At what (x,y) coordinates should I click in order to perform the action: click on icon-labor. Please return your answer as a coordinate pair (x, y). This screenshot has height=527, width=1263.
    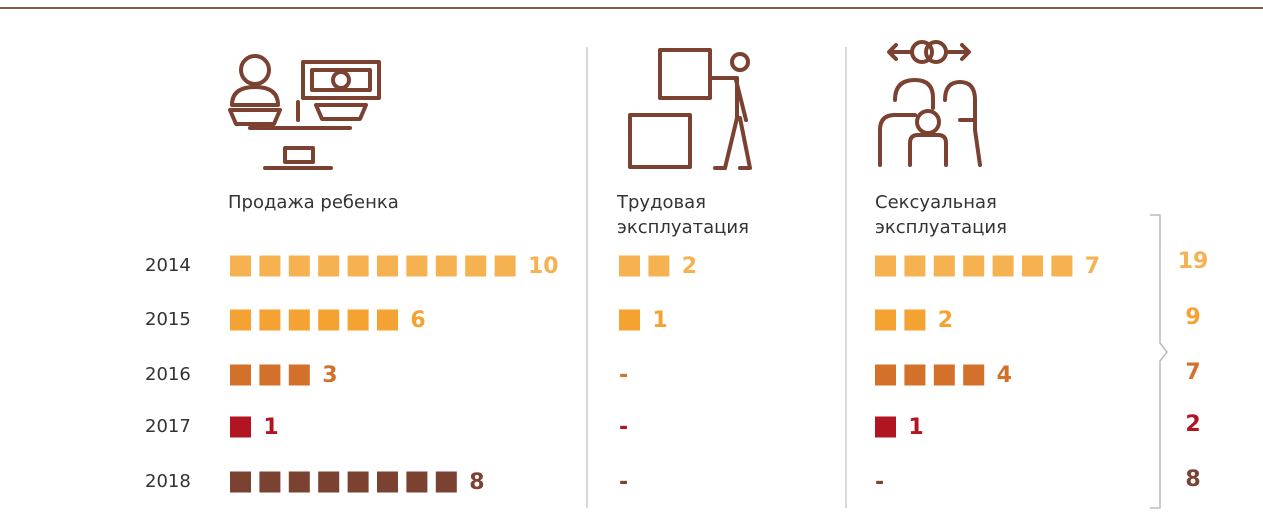
    Looking at the image, I should click on (690, 109).